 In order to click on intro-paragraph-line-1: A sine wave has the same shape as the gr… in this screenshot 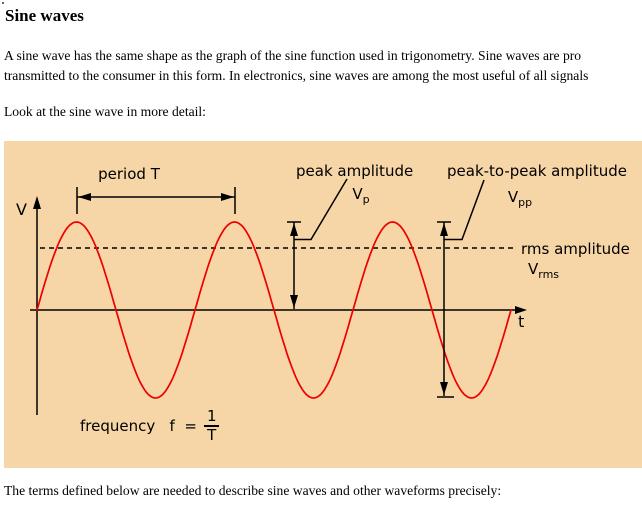, I will do `click(293, 55)`.